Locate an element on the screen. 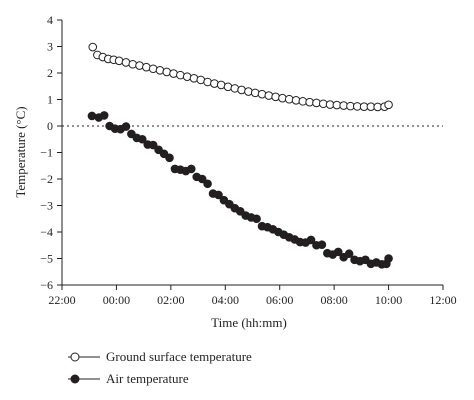 The image size is (474, 400). x-tick-label: 04:00 is located at coordinates (225, 300).